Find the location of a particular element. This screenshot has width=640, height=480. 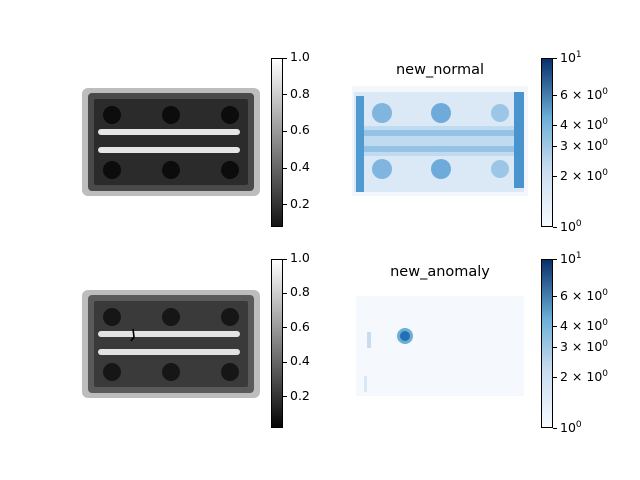

anomaly-map-panel is located at coordinates (440, 343).